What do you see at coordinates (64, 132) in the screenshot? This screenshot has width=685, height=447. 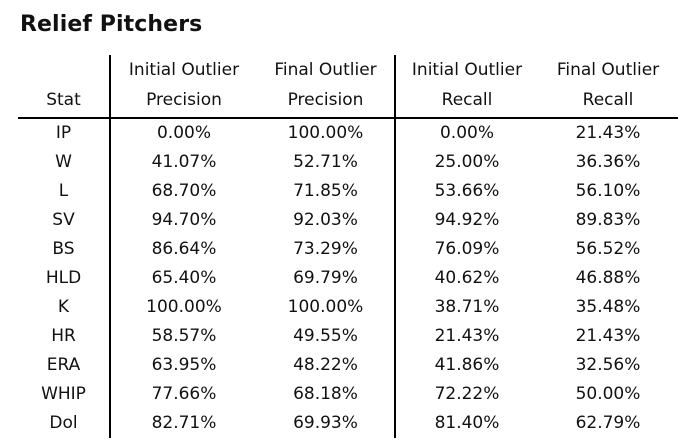 I see `cell-stat: IP` at bounding box center [64, 132].